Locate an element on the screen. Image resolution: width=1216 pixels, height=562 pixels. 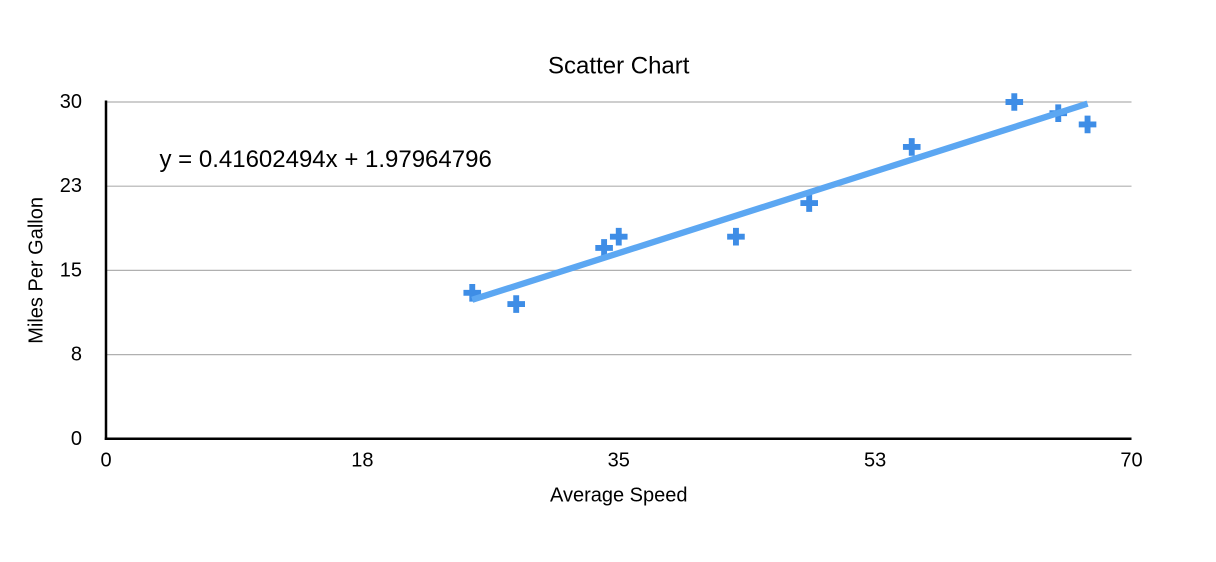
x-tick-label: 18 is located at coordinates (362, 461).